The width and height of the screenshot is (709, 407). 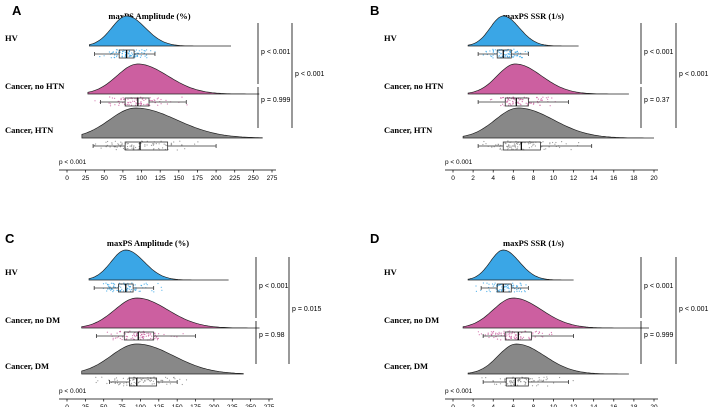 I want to click on group-cancer-dm: Cancer, DM, so click(x=124, y=365).